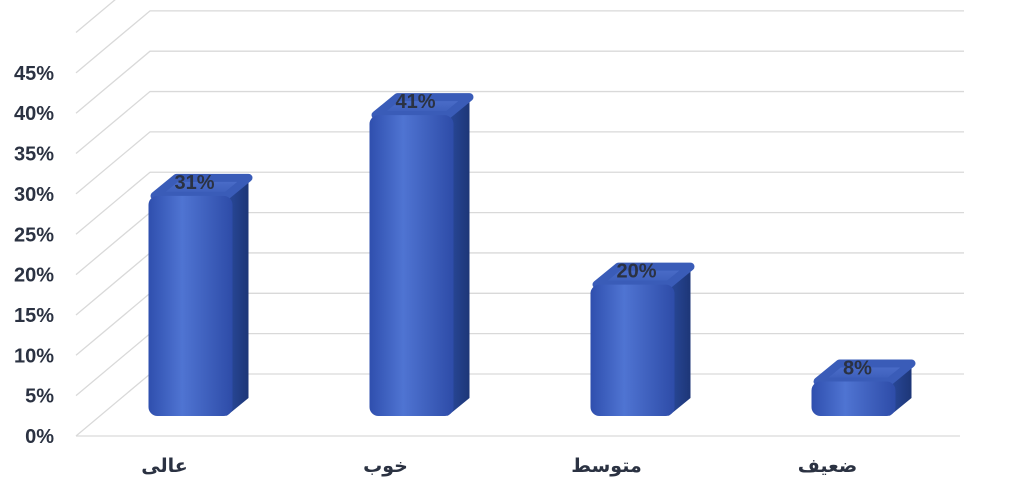 The height and width of the screenshot is (479, 1024). What do you see at coordinates (34, 114) in the screenshot?
I see `y-tick-label: 40%` at bounding box center [34, 114].